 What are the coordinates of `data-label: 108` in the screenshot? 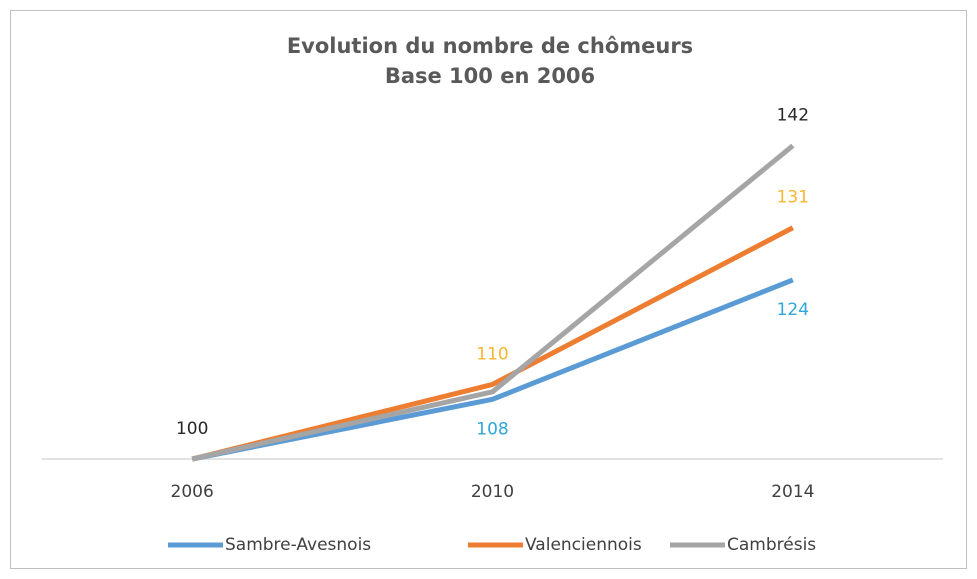 It's located at (492, 429).